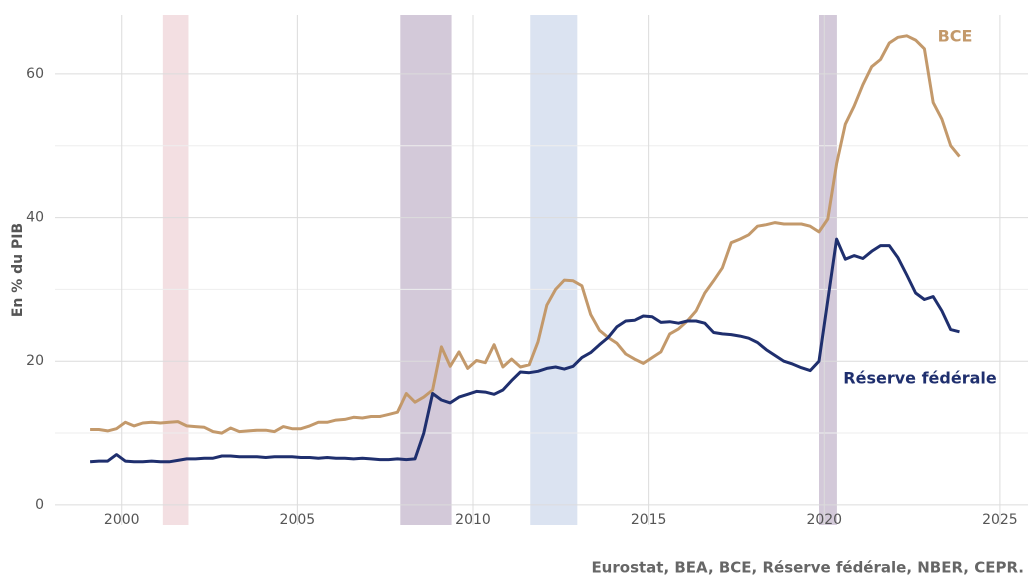  I want to click on y-tick-label: 20, so click(35, 361).